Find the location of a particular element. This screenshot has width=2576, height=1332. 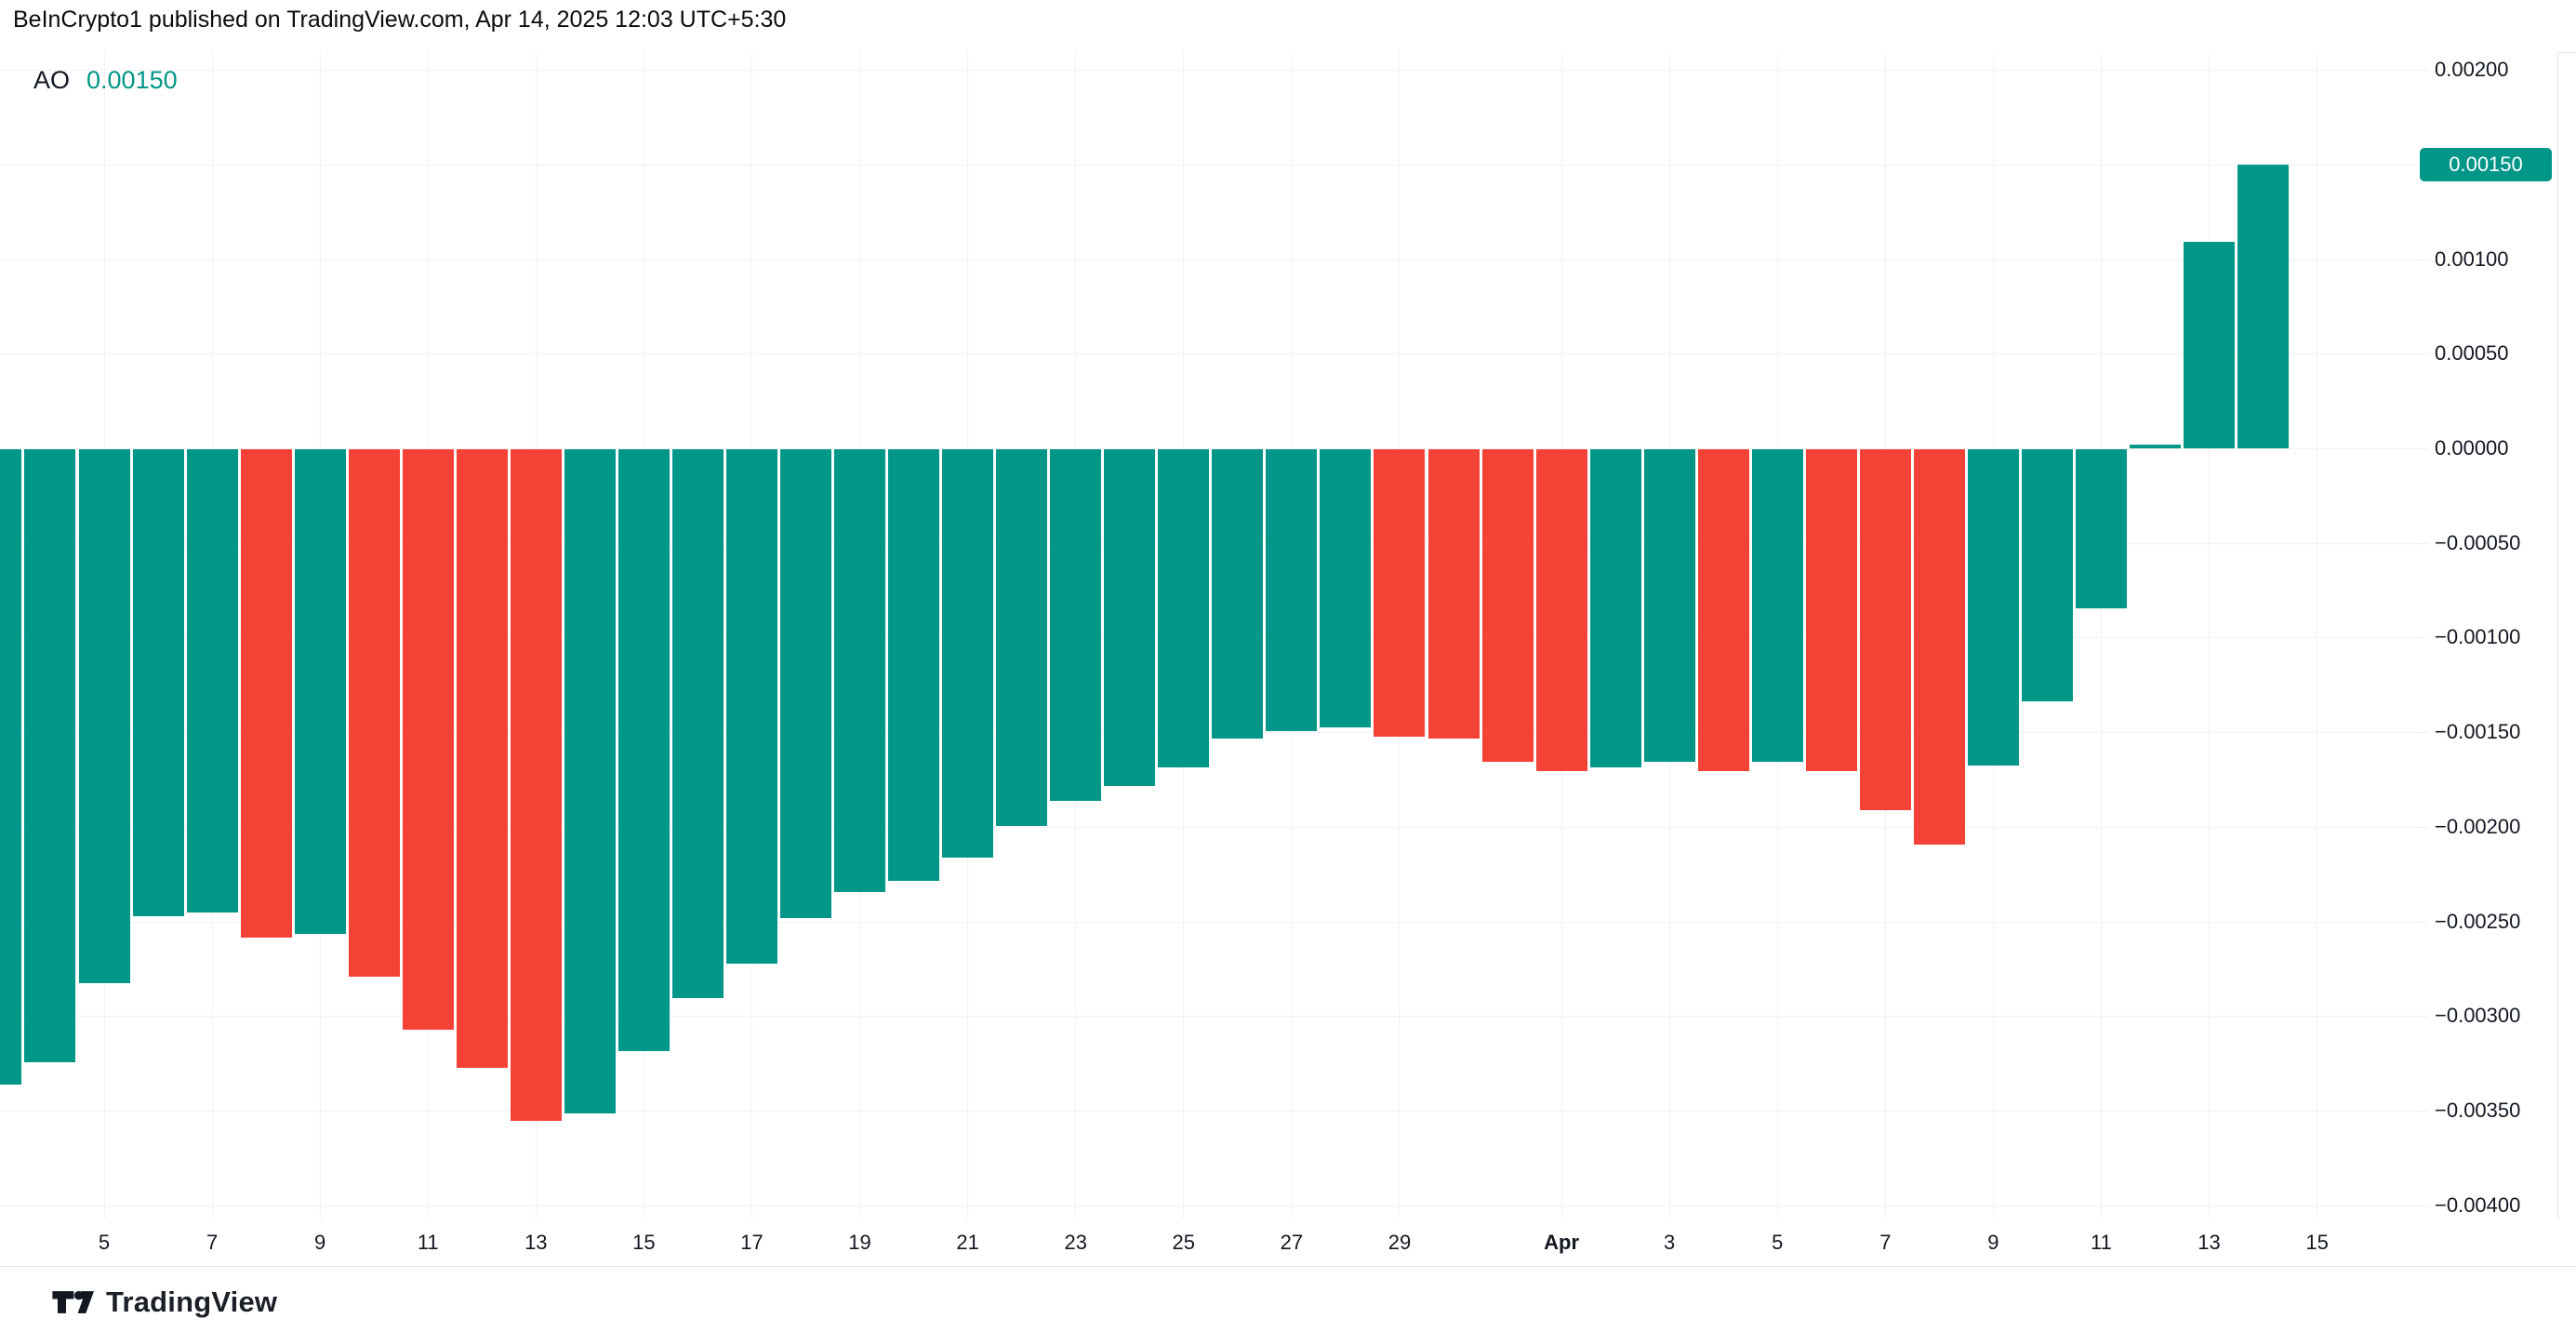

time-axis-label: 19 is located at coordinates (859, 1242).